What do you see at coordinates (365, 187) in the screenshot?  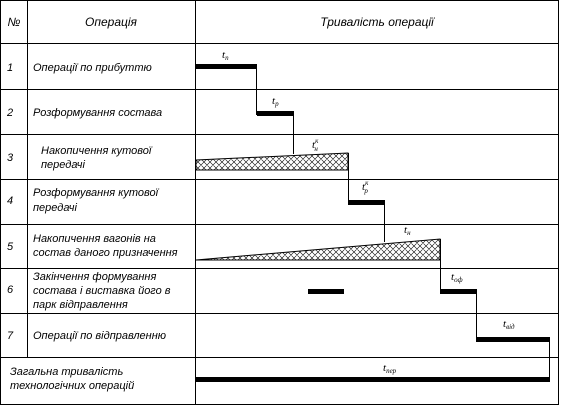 I see `symbol-t-r-k: tк р` at bounding box center [365, 187].